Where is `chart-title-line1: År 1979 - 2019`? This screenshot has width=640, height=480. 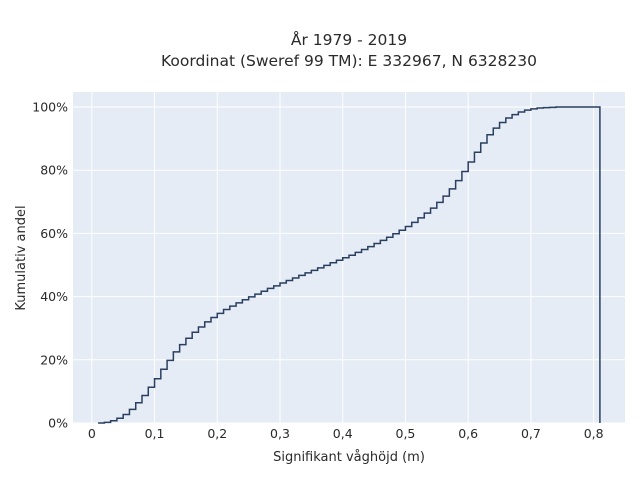
chart-title-line1: År 1979 - 2019 is located at coordinates (349, 39).